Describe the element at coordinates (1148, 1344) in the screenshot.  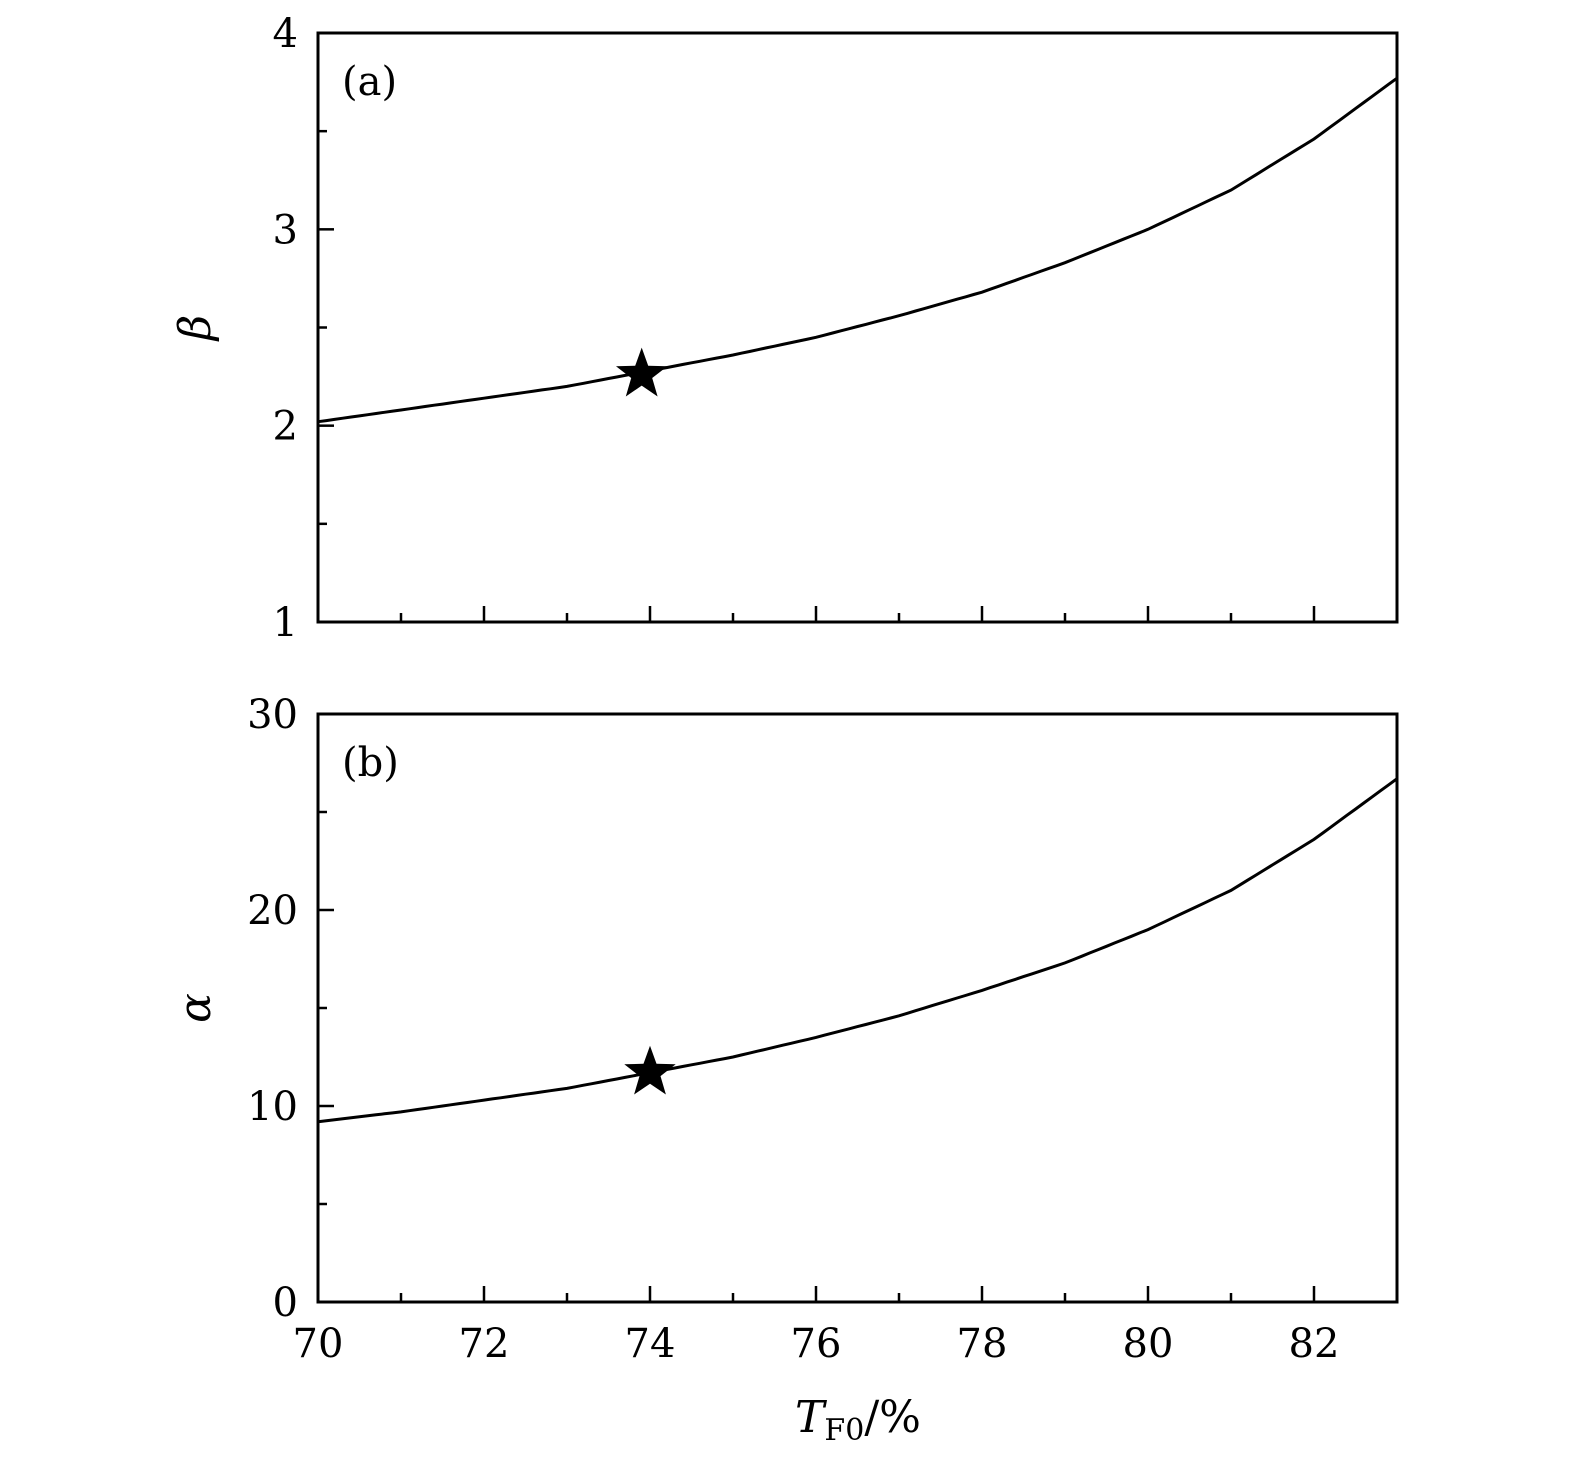
I see `x-tick-label: 80` at that location.